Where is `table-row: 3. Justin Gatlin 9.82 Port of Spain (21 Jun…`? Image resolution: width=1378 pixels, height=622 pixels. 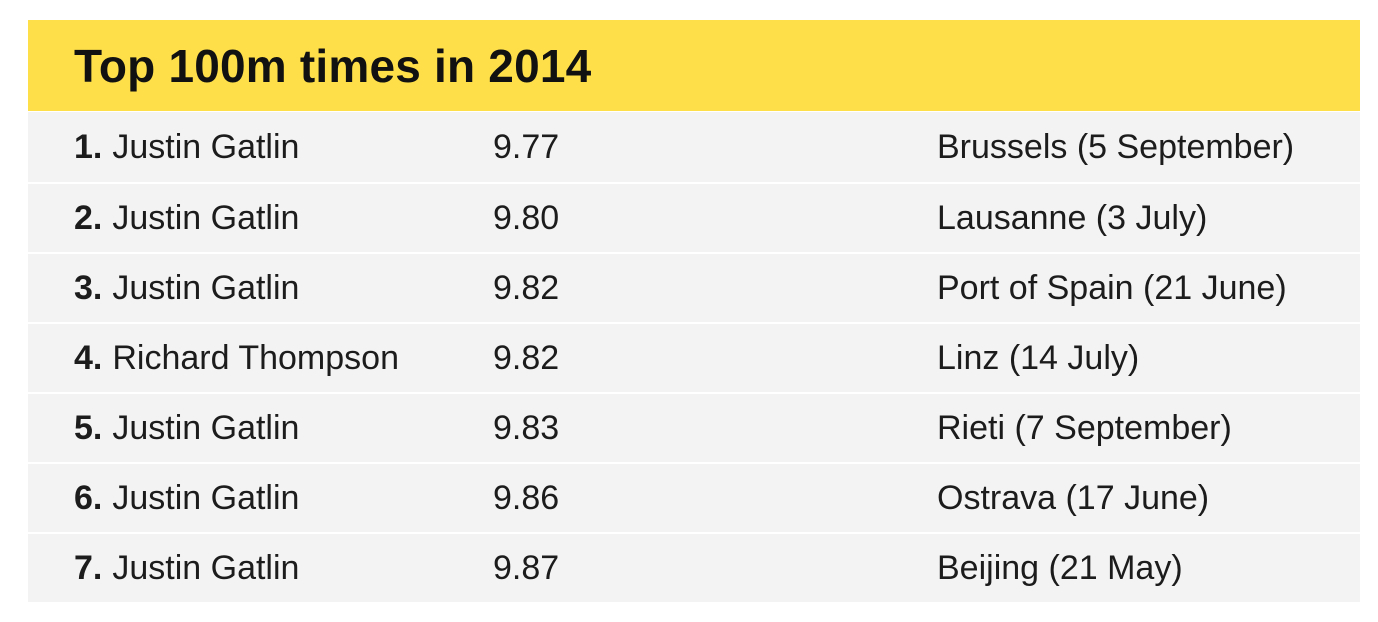 table-row: 3. Justin Gatlin 9.82 Port of Spain (21 Jun… is located at coordinates (694, 287).